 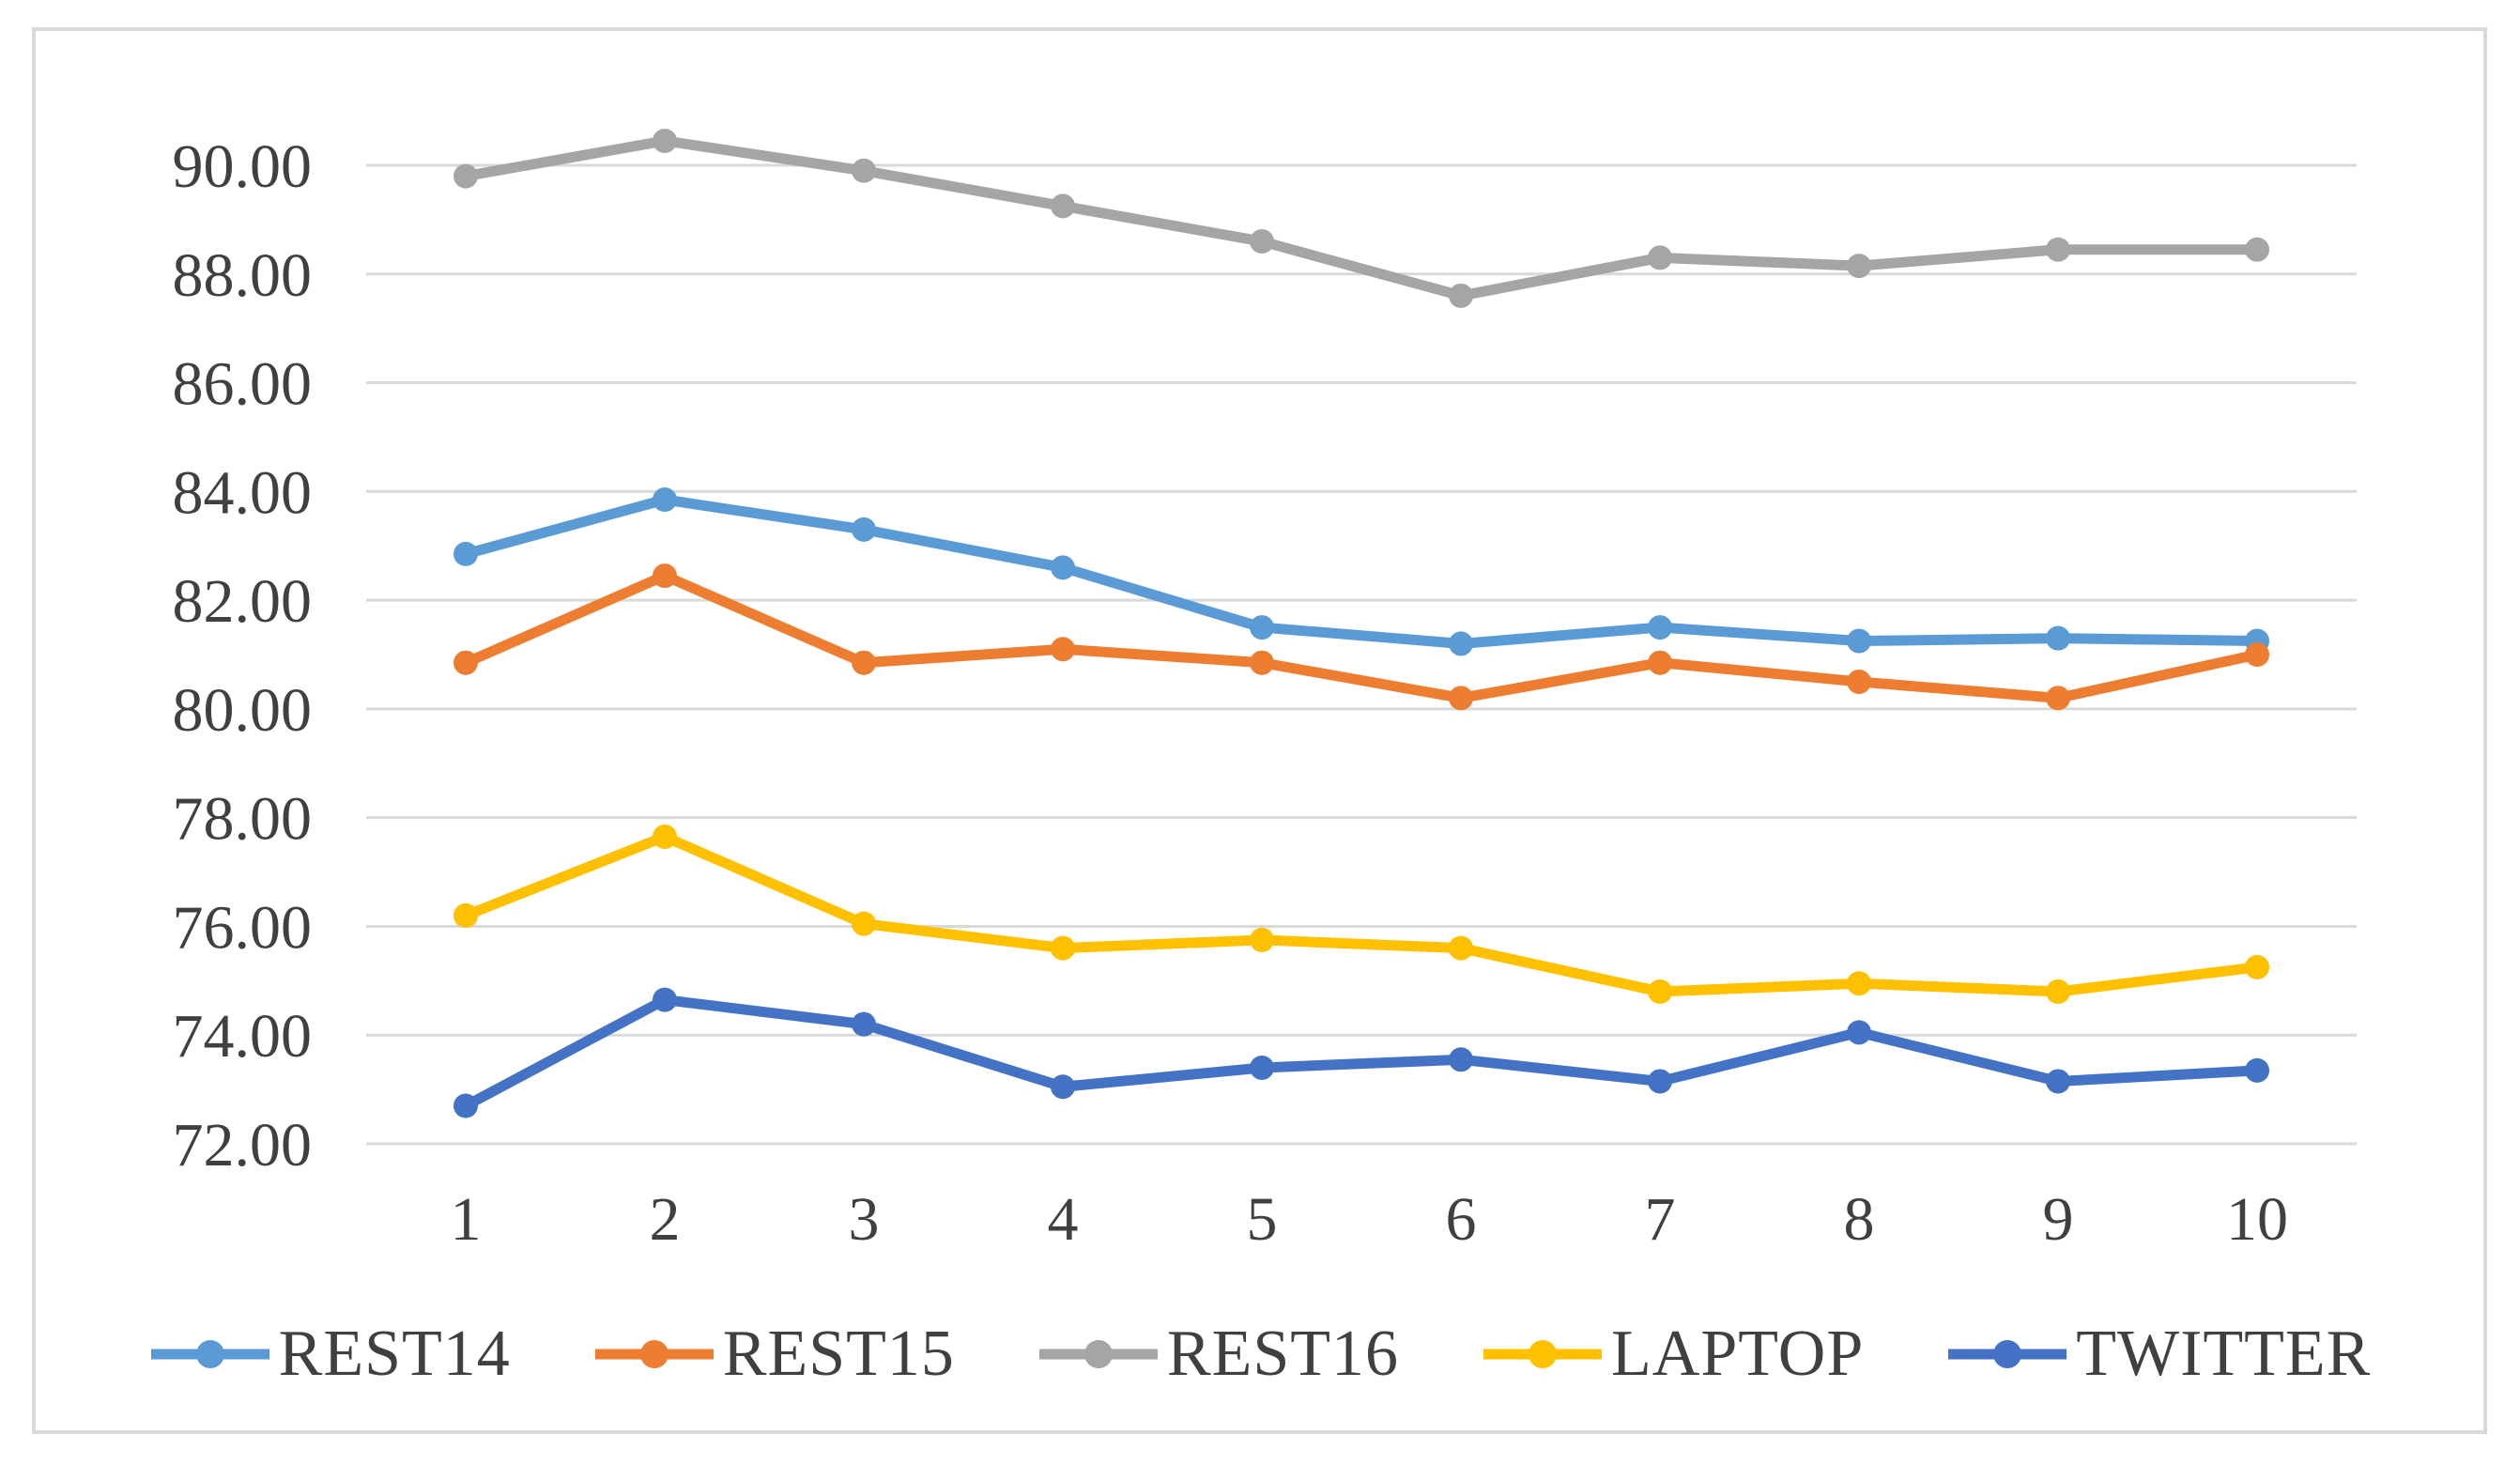 I want to click on y-axis-label-88.00: 88.00, so click(x=243, y=275).